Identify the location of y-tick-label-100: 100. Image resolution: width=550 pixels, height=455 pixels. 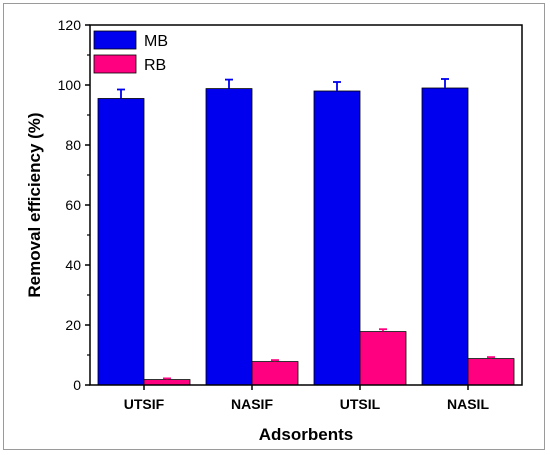
(70, 85).